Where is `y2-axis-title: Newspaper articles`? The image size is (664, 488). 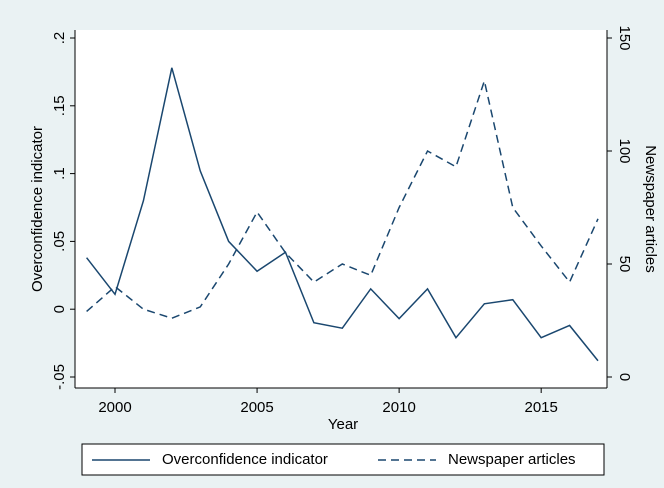
y2-axis-title: Newspaper articles is located at coordinates (650, 209).